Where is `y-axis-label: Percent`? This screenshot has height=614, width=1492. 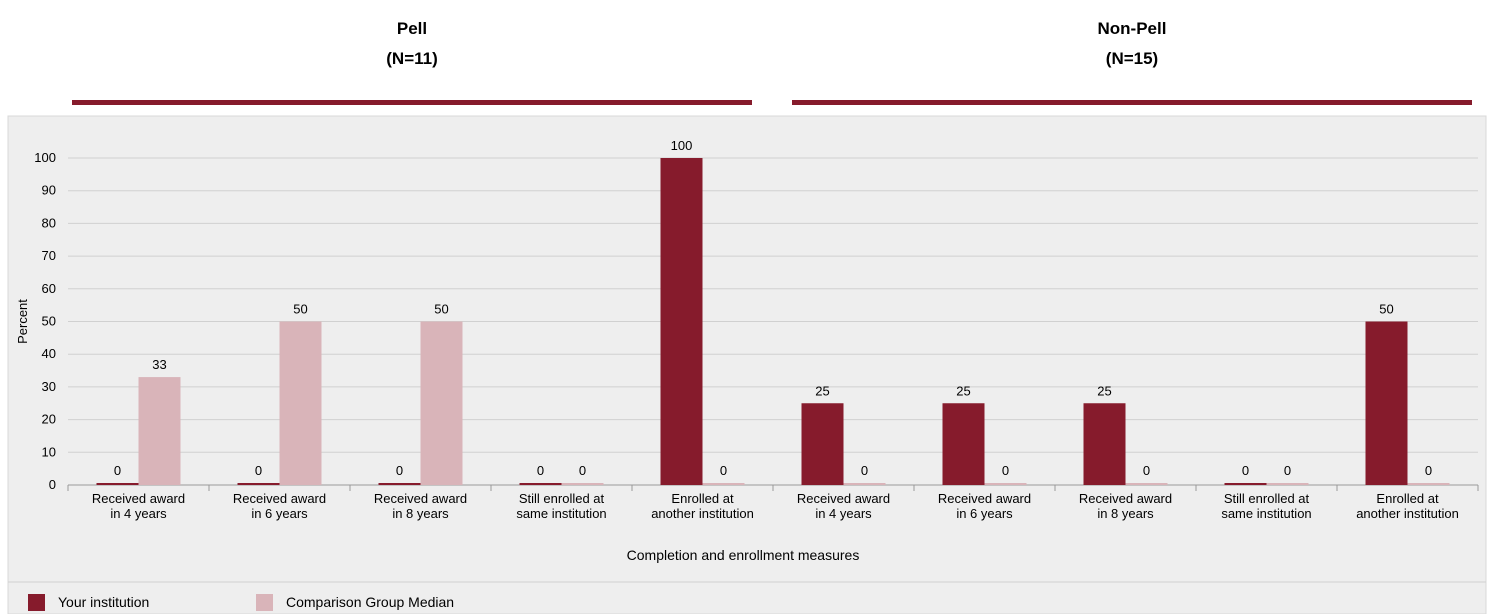 y-axis-label: Percent is located at coordinates (22, 321).